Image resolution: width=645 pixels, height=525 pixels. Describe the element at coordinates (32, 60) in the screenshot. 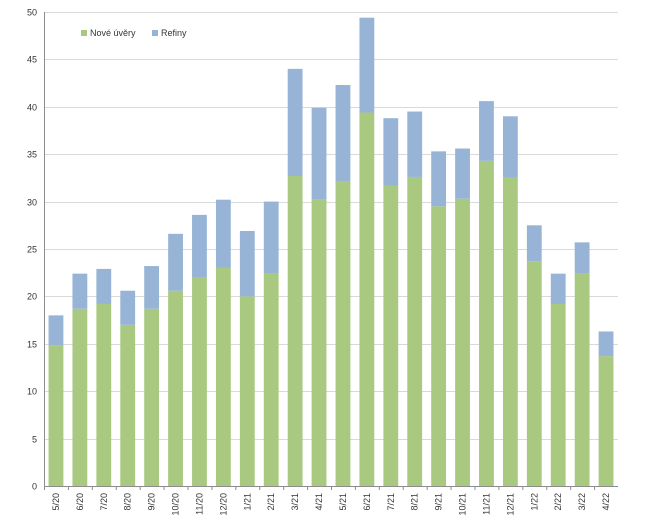

I see `y-tick-label: 45` at that location.